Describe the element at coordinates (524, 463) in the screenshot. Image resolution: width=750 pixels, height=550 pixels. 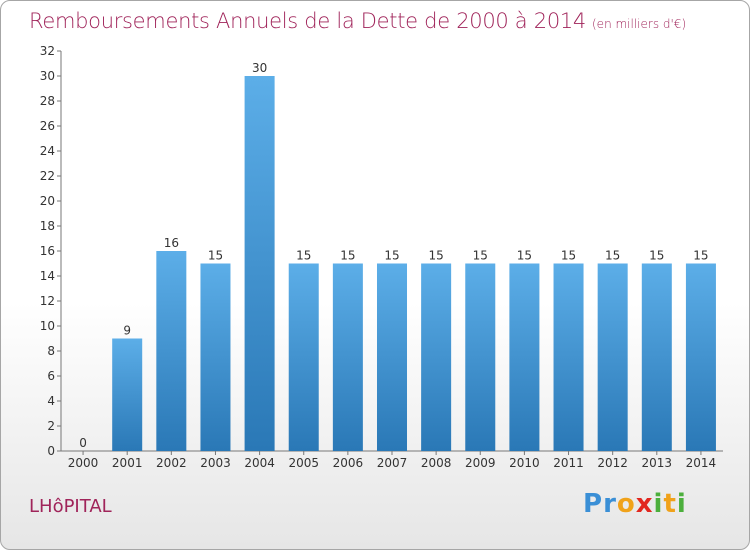
I see `x-tick-label: 2010` at that location.